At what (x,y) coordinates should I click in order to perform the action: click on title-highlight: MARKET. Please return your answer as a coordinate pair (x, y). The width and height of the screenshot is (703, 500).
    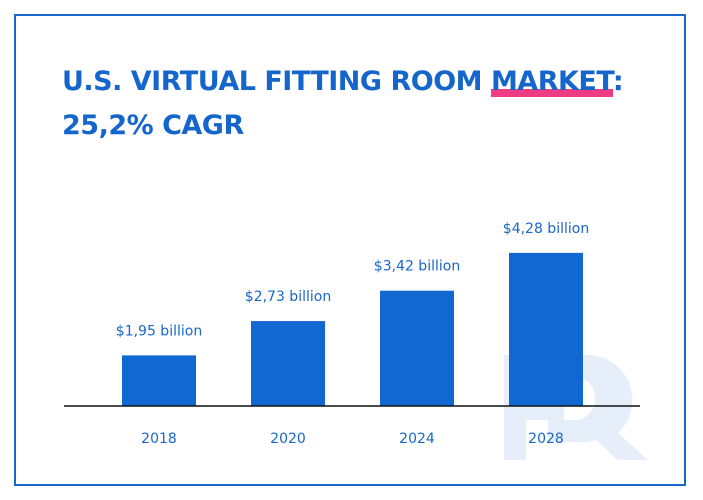
    Looking at the image, I should click on (551, 81).